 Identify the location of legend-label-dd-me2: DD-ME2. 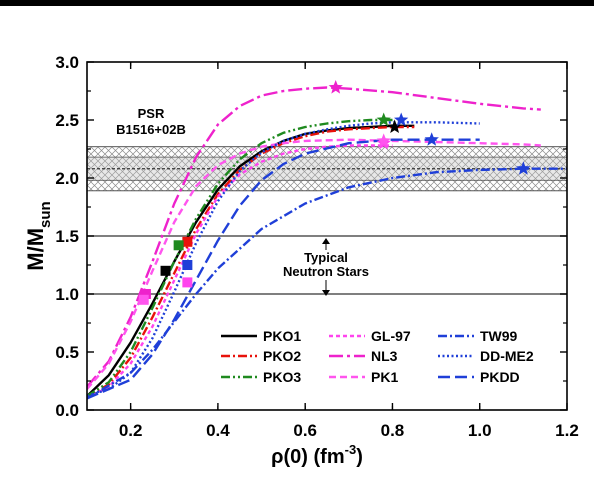
(507, 356).